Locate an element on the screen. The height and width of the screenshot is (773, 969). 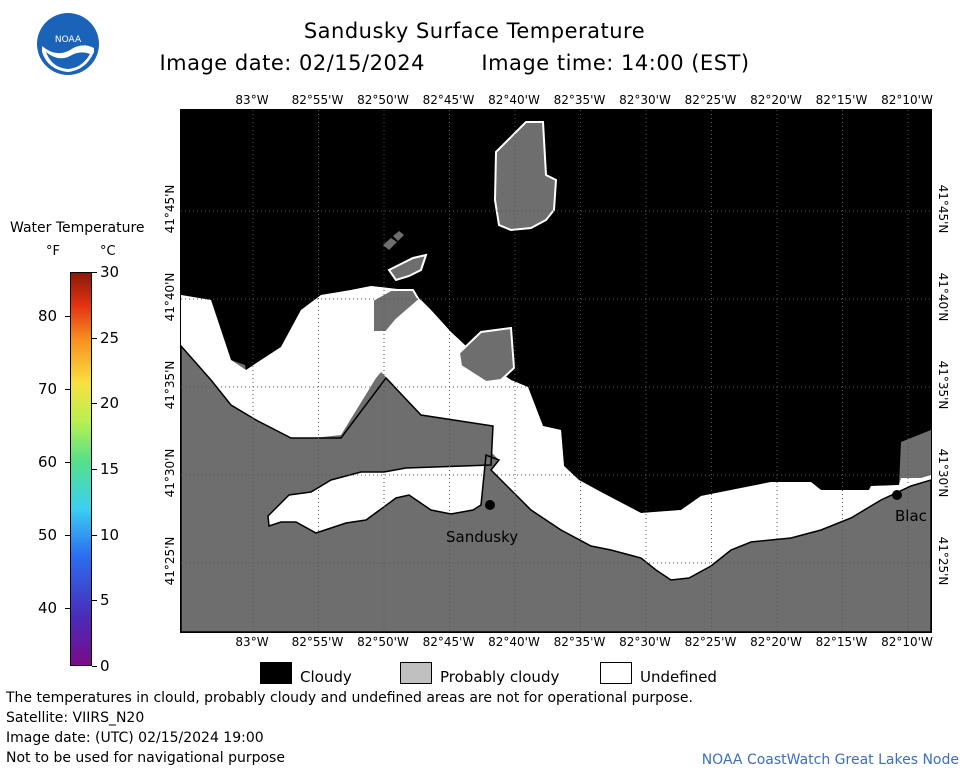
legend-swatch-cloudy is located at coordinates (276, 673).